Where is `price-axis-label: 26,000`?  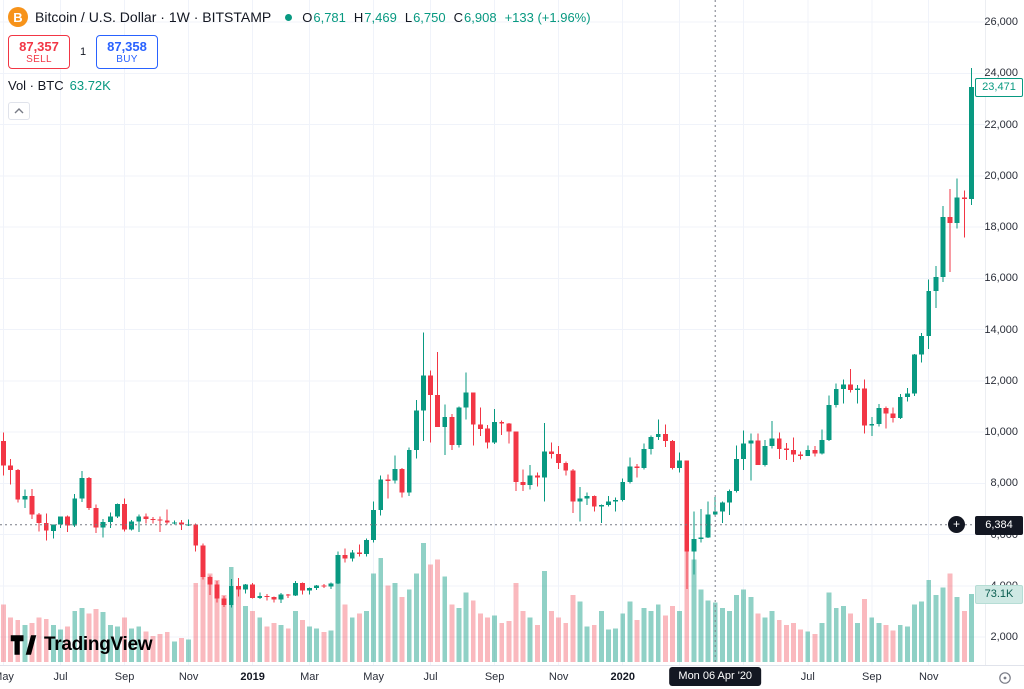
price-axis-label: 26,000 is located at coordinates (1001, 21).